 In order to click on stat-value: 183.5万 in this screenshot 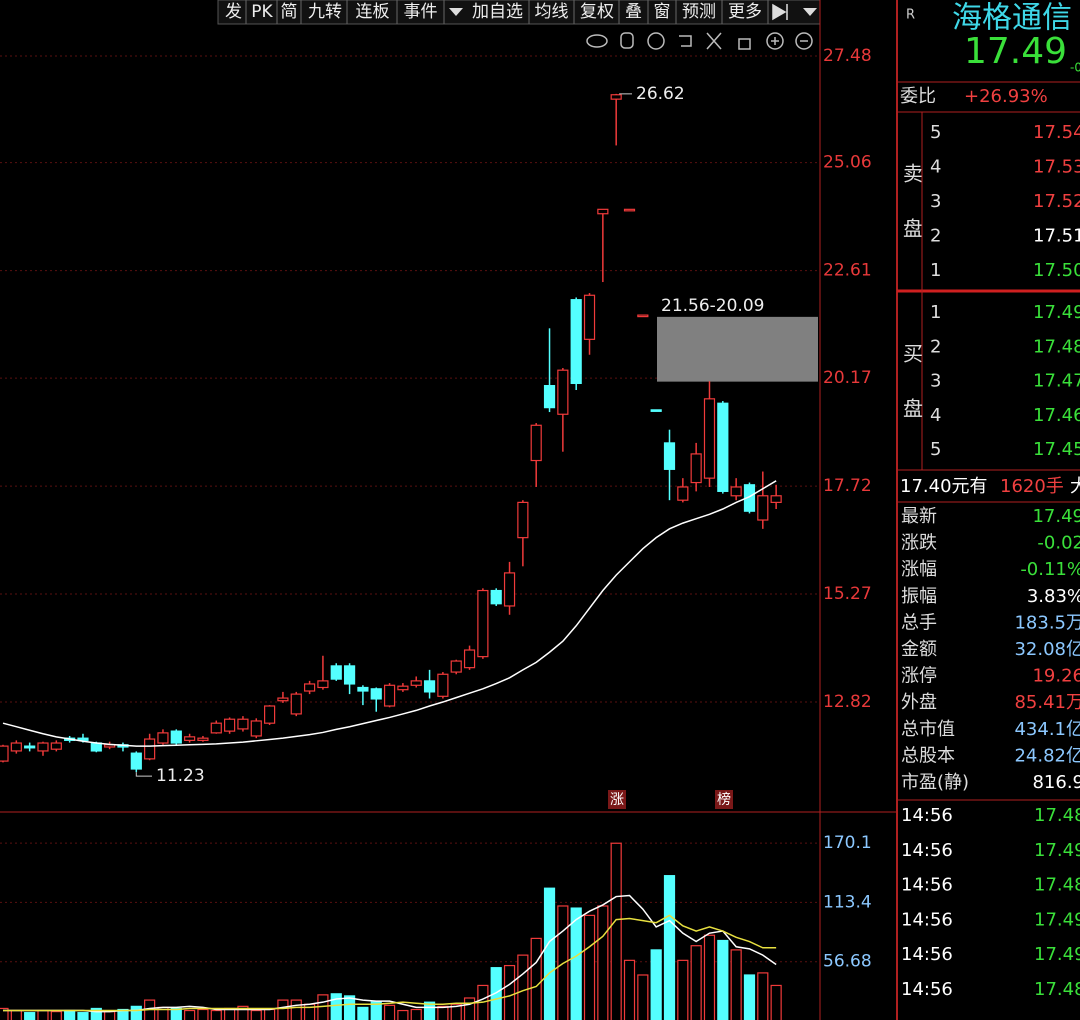, I will do `click(1047, 622)`.